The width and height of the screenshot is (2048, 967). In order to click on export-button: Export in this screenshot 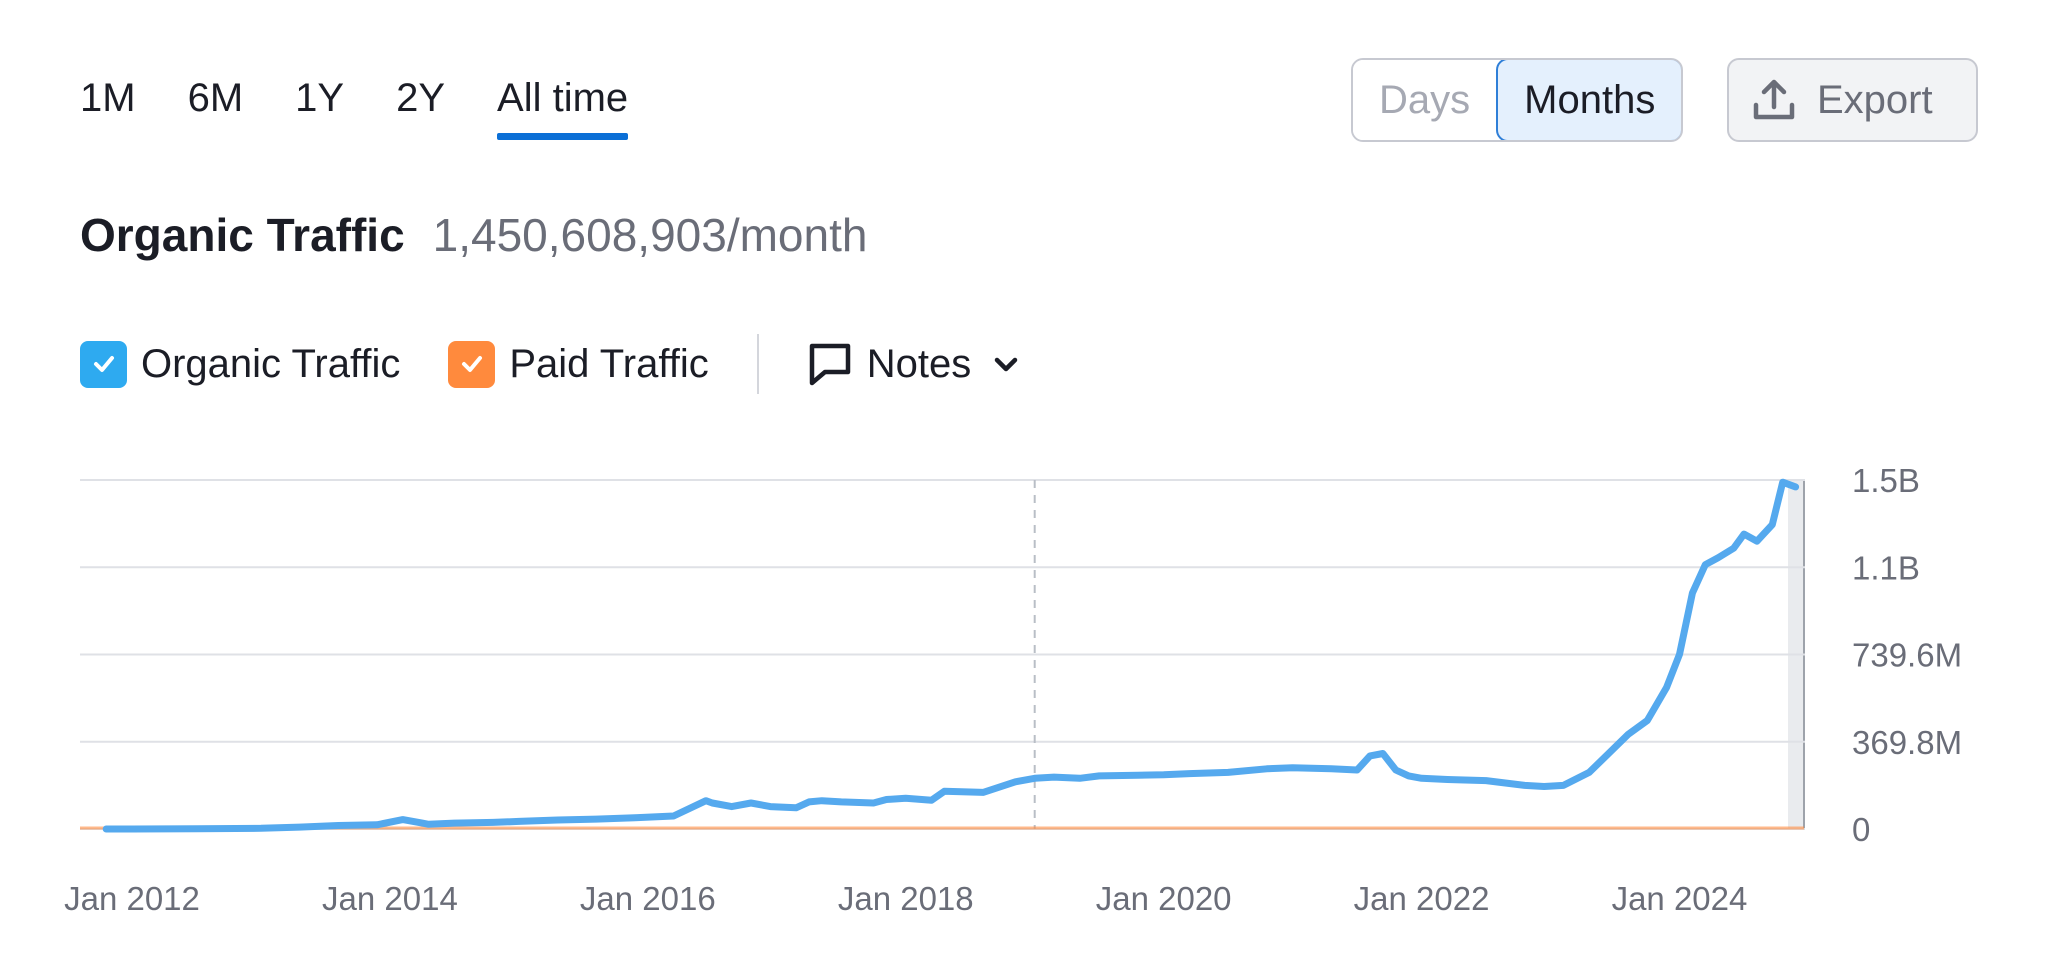, I will do `click(1852, 100)`.